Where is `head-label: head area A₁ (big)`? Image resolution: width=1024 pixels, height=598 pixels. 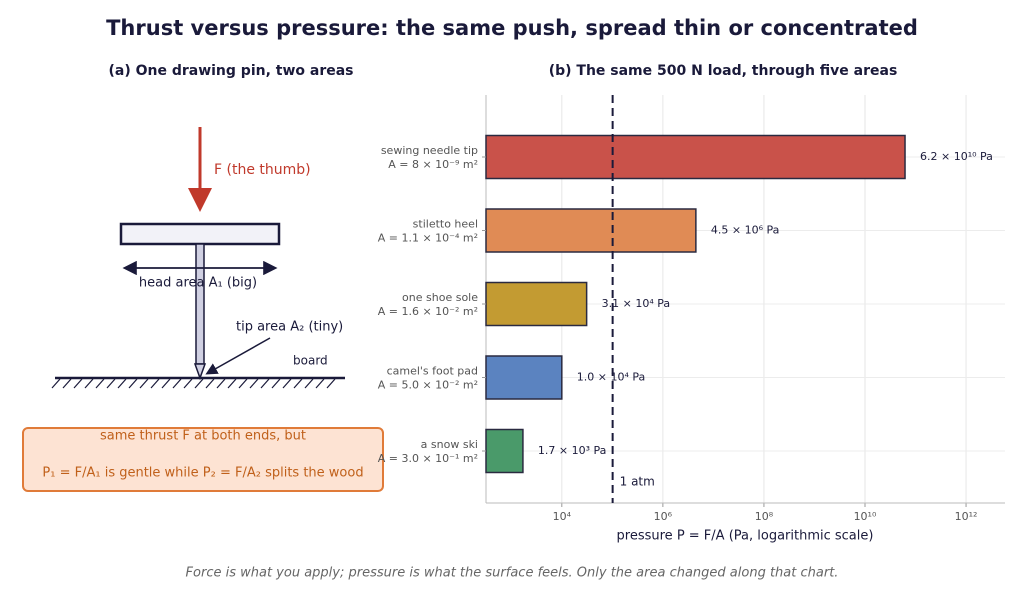
head-label: head area A₁ (big) is located at coordinates (198, 283).